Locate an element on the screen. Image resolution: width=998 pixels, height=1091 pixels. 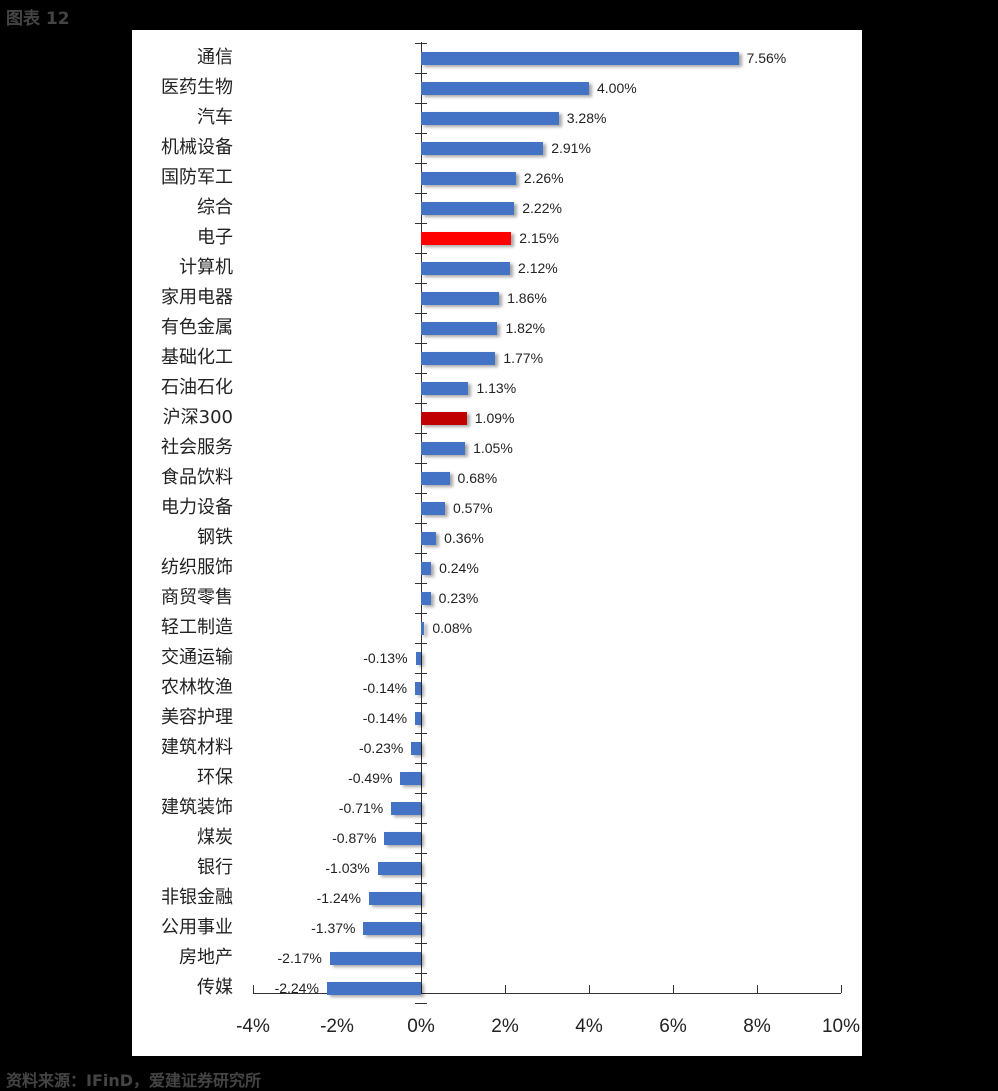
category-label: 纺织服饰 is located at coordinates (197, 567).